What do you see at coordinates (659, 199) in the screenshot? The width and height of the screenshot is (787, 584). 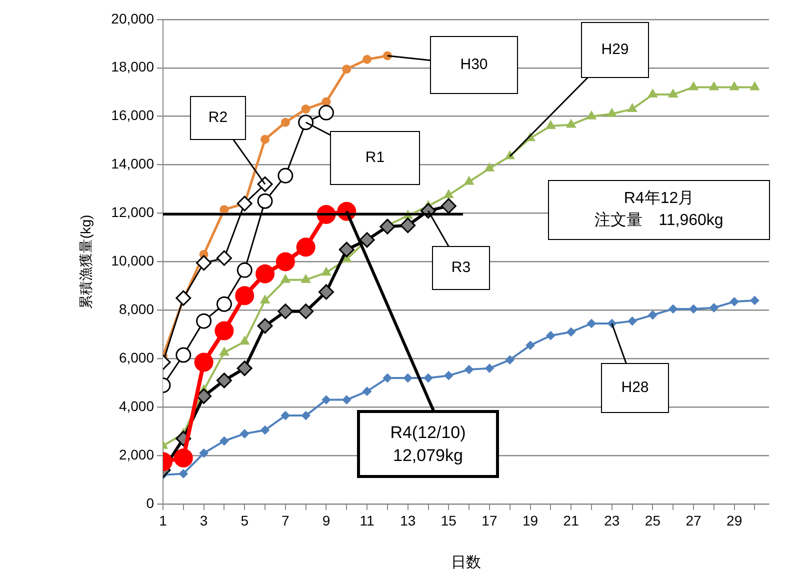 I see `annotation: R4年12月` at bounding box center [659, 199].